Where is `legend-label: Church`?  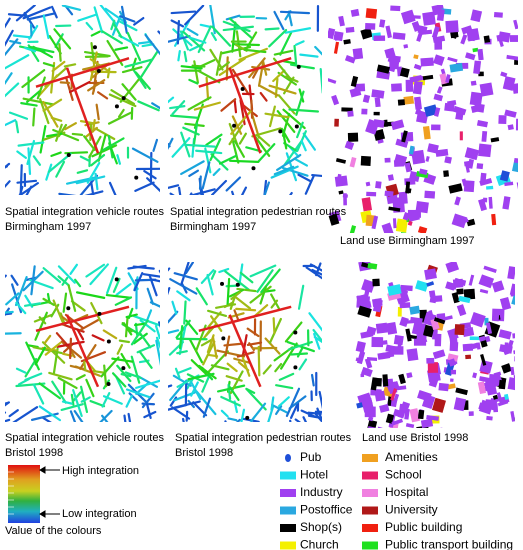 legend-label: Church is located at coordinates (319, 544).